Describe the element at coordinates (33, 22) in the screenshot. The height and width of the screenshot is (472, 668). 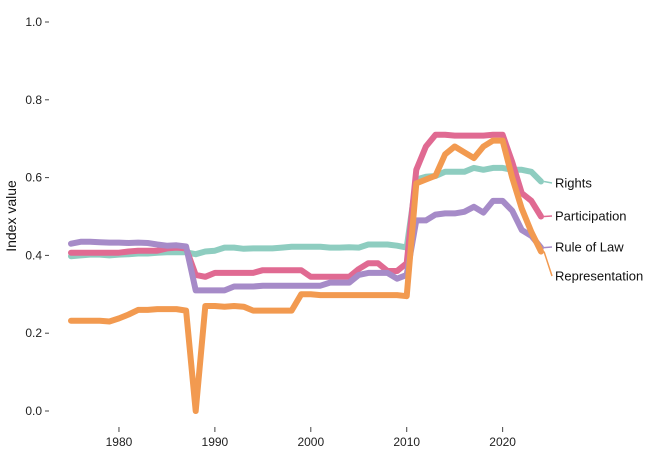
I see `y-tick-label: 1.0` at that location.